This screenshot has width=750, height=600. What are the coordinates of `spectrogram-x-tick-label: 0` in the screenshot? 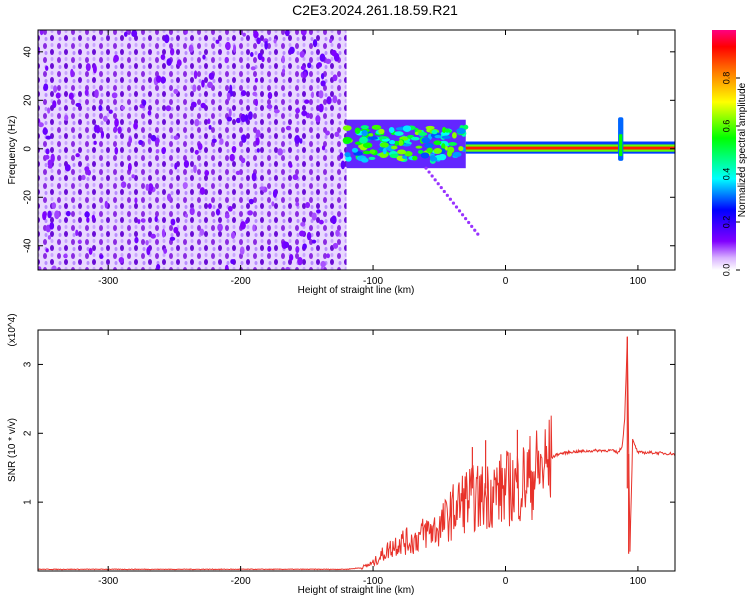 It's located at (506, 281).